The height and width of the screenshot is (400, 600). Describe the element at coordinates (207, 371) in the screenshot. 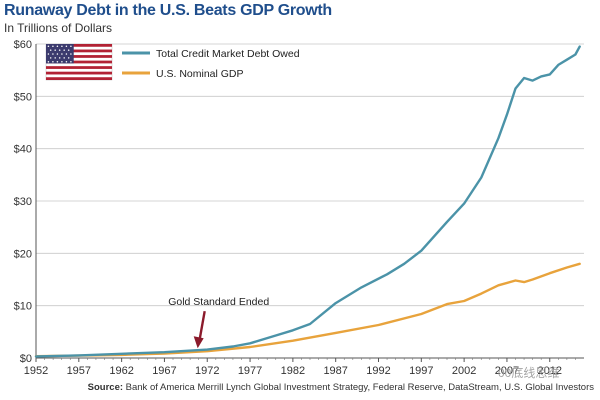

I see `x-tick-label: 1972` at that location.